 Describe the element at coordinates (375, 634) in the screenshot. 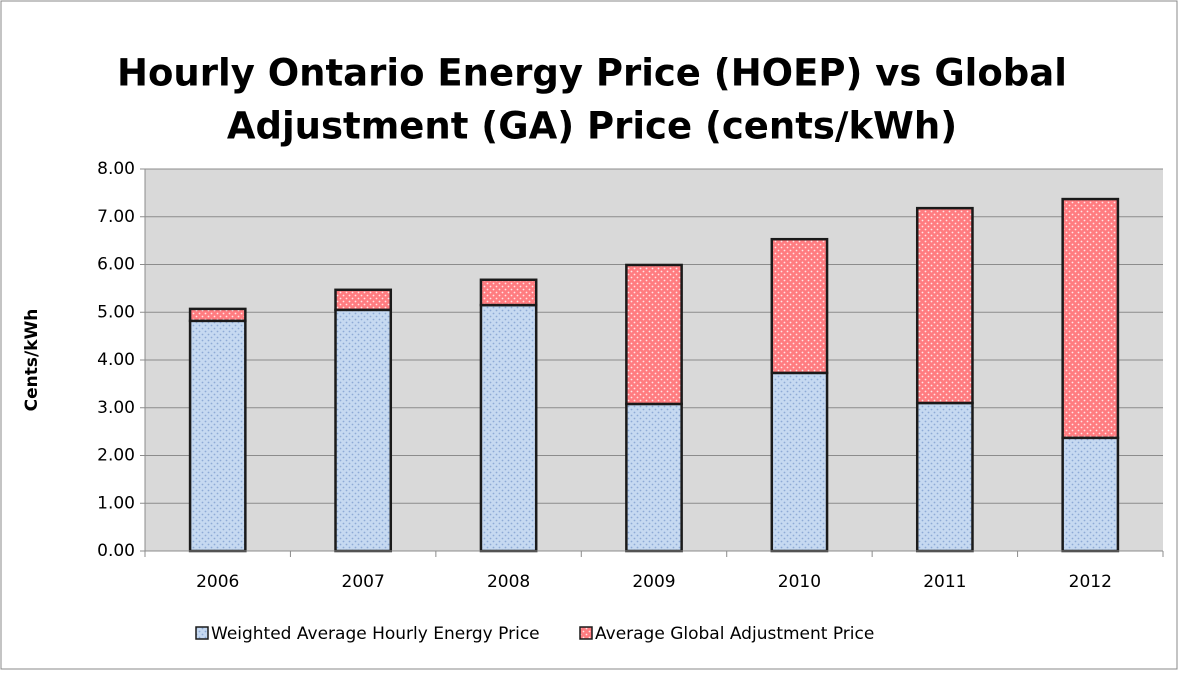

I see `legend-label: Weighted Average Hourly Energy Price` at that location.